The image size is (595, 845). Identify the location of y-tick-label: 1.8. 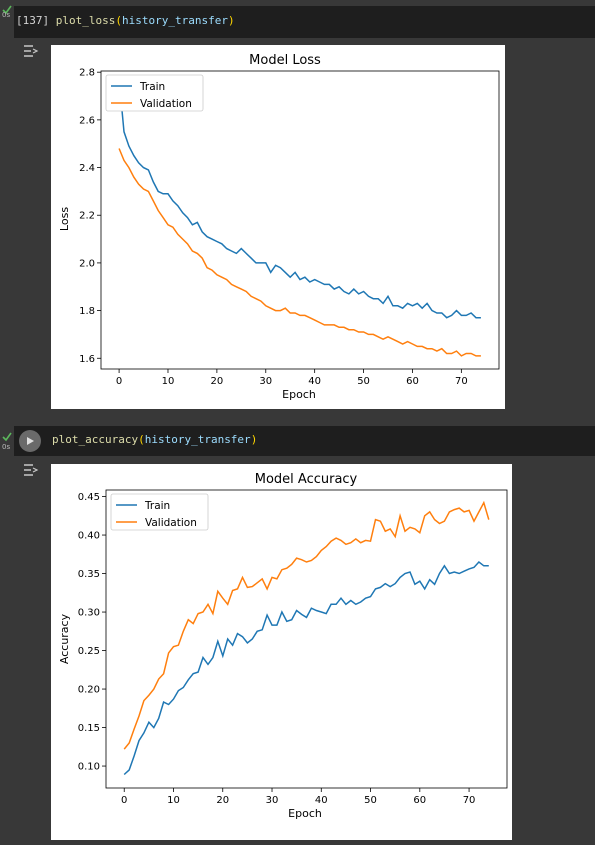
(87, 311).